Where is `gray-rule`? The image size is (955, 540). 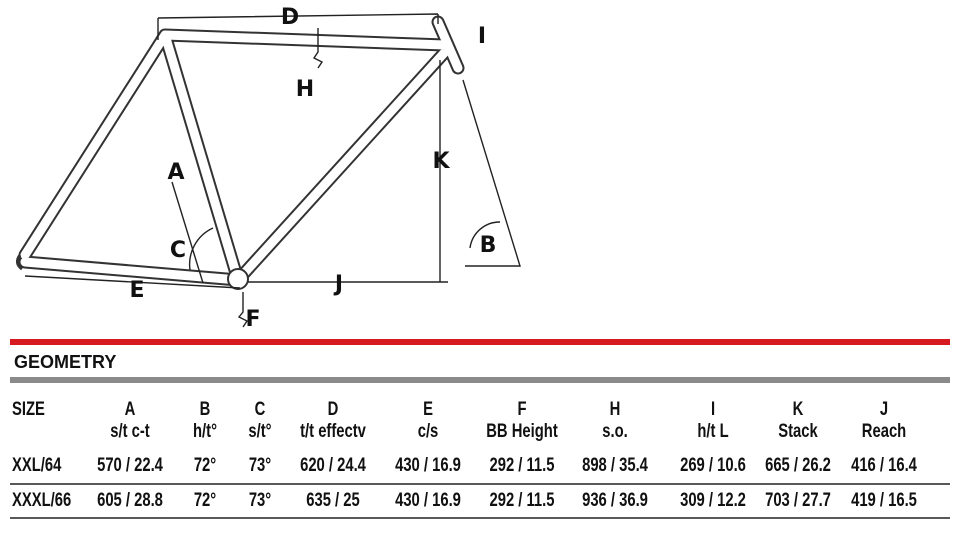 gray-rule is located at coordinates (480, 380).